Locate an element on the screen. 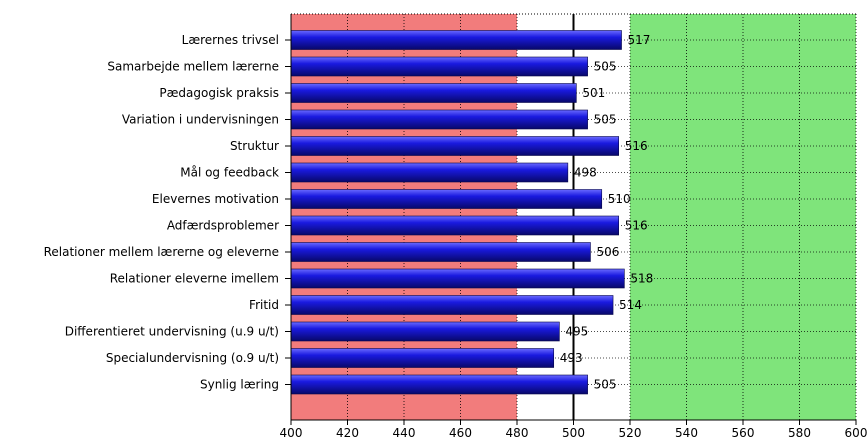  category-label-8: Relationer mellem lærerne og eleverne is located at coordinates (161, 252).